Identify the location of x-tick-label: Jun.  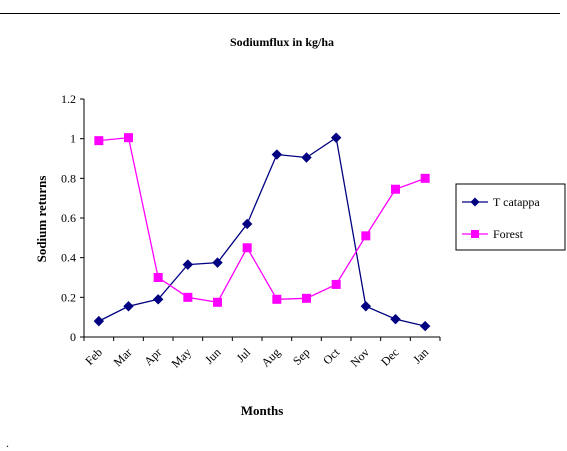
(213, 356).